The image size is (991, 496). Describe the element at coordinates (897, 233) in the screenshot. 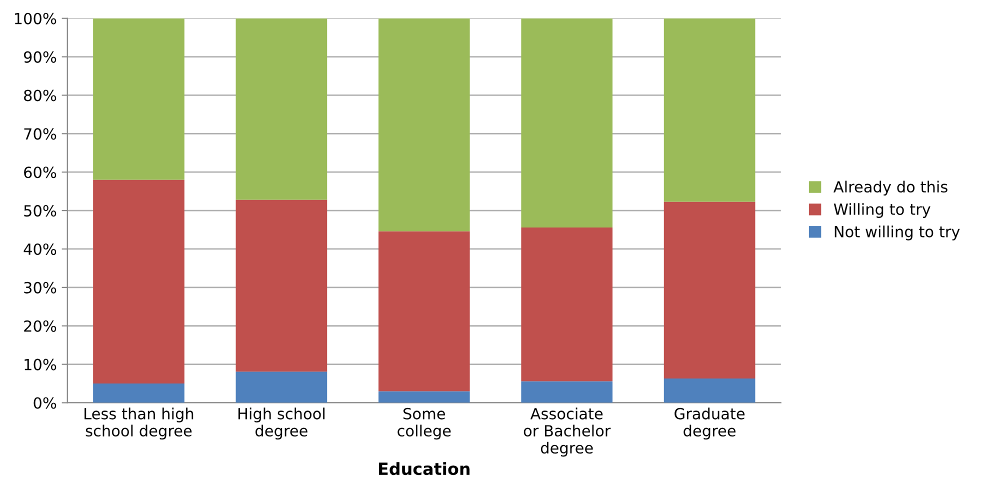

I see `legend-label: Not willing to try` at that location.